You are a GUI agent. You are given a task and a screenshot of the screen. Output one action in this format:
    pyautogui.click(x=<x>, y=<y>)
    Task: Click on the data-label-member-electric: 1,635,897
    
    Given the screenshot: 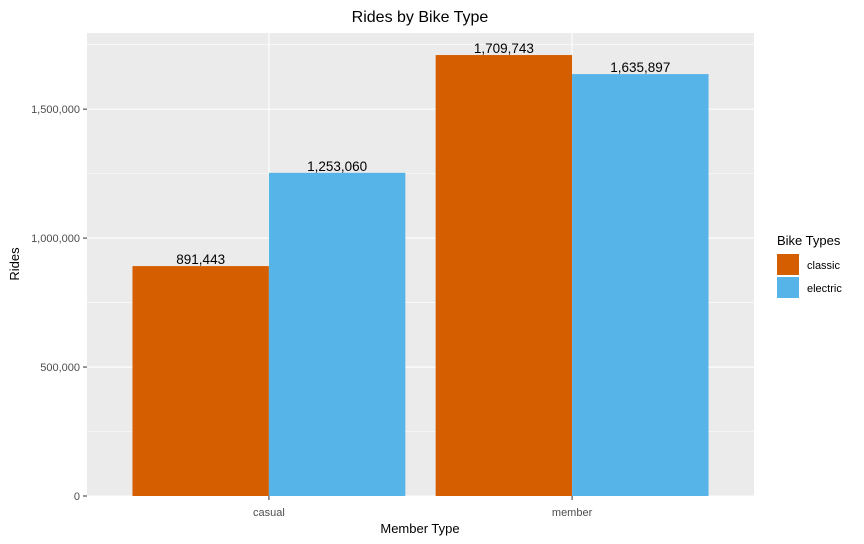 What is the action you would take?
    pyautogui.click(x=640, y=67)
    